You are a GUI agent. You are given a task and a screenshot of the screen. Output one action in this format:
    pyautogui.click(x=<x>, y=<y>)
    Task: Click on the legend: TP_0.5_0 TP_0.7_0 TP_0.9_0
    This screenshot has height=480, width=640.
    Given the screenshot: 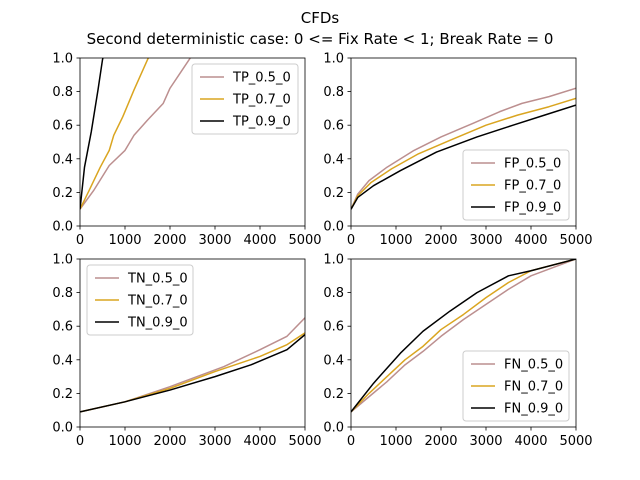 What is the action you would take?
    pyautogui.click(x=245, y=99)
    